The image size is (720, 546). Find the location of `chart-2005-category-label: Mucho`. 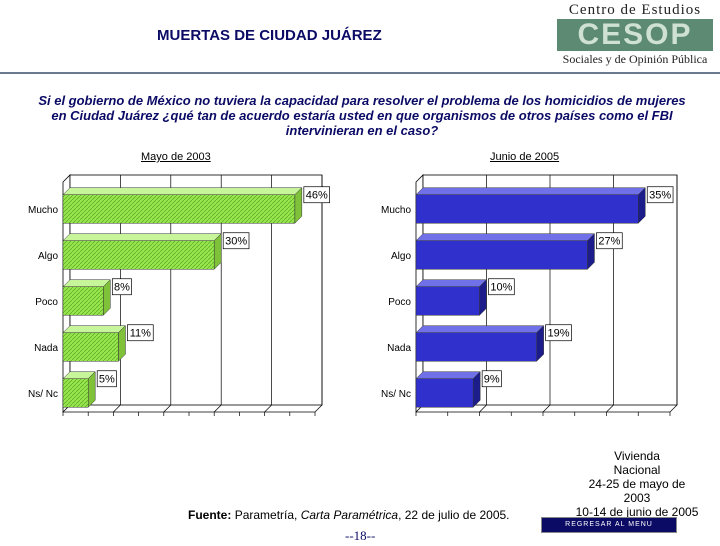

chart-2005-category-label: Mucho is located at coordinates (396, 210).